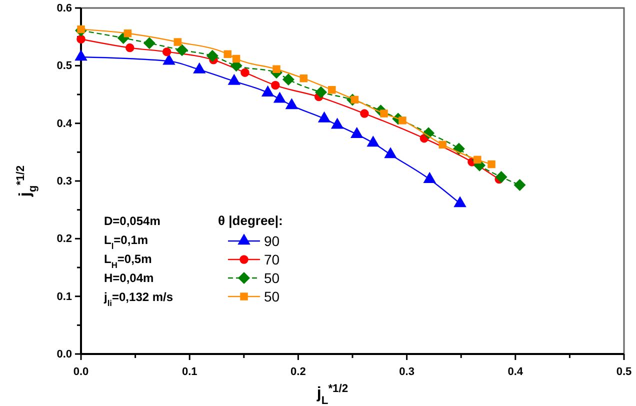 This screenshot has width=636, height=406. Describe the element at coordinates (250, 220) in the screenshot. I see `legend-title: θ |degree|:` at that location.